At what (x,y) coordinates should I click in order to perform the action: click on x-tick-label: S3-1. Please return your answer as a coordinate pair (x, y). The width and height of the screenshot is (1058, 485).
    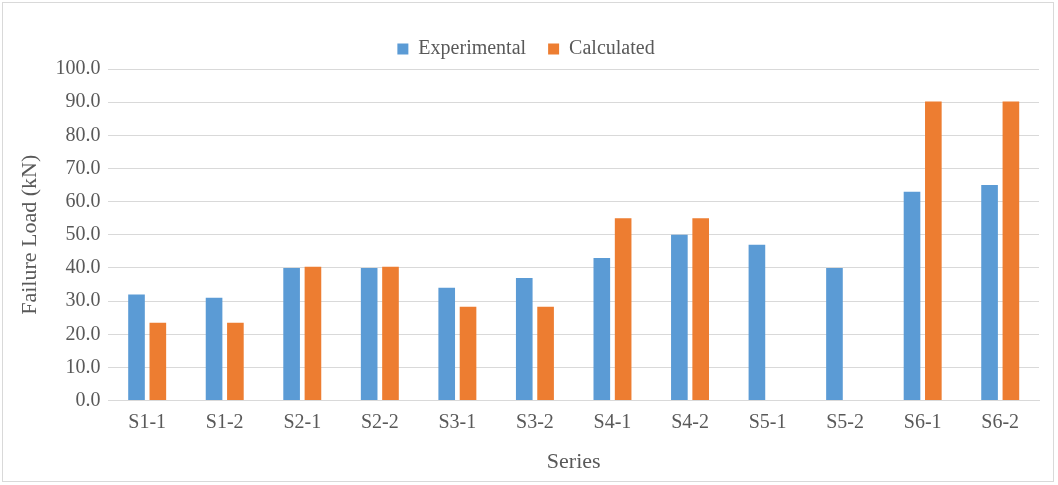
    Looking at the image, I should click on (457, 420).